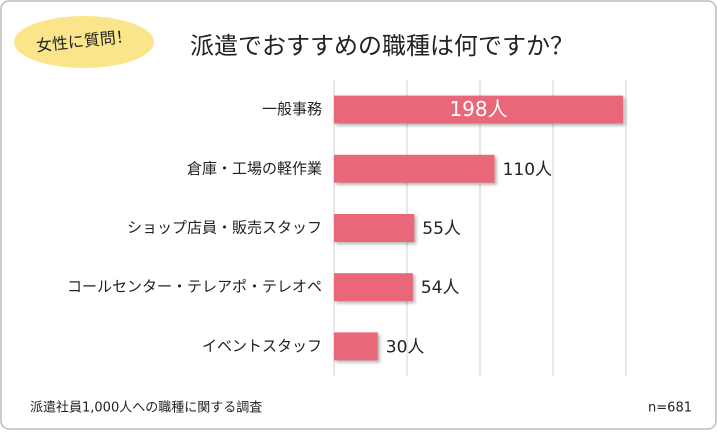 This screenshot has width=717, height=434. I want to click on y-tick-label: 倉庫・工場の軽作業, so click(254, 168).